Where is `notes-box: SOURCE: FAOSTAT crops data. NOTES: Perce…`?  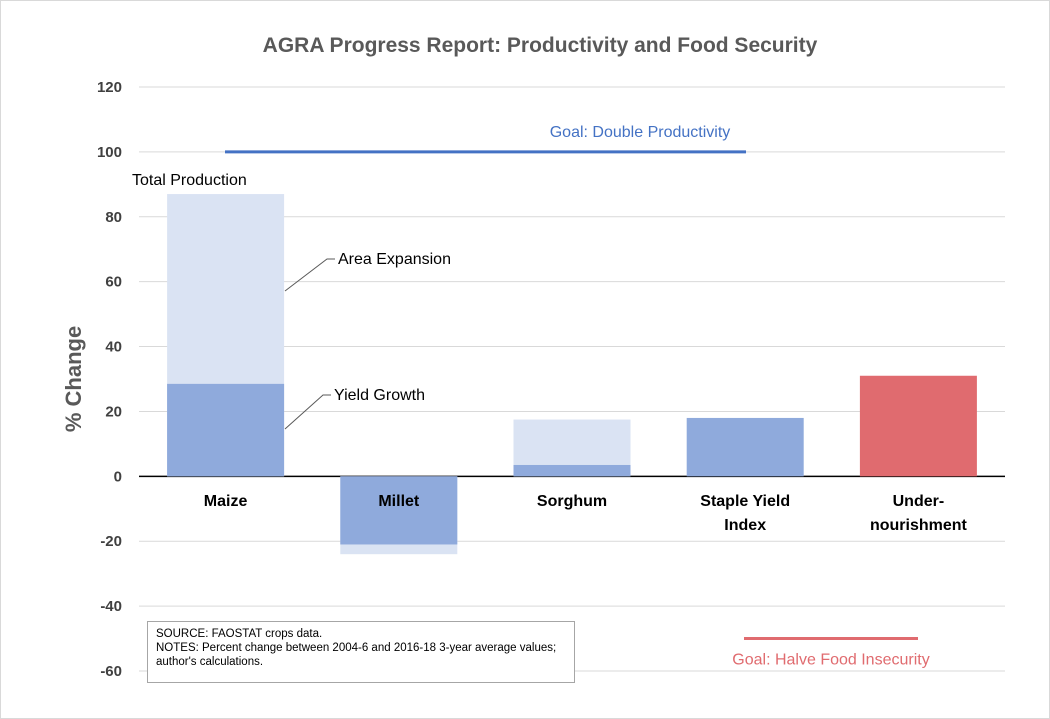
notes-box: SOURCE: FAOSTAT crops data. NOTES: Perce… is located at coordinates (361, 652).